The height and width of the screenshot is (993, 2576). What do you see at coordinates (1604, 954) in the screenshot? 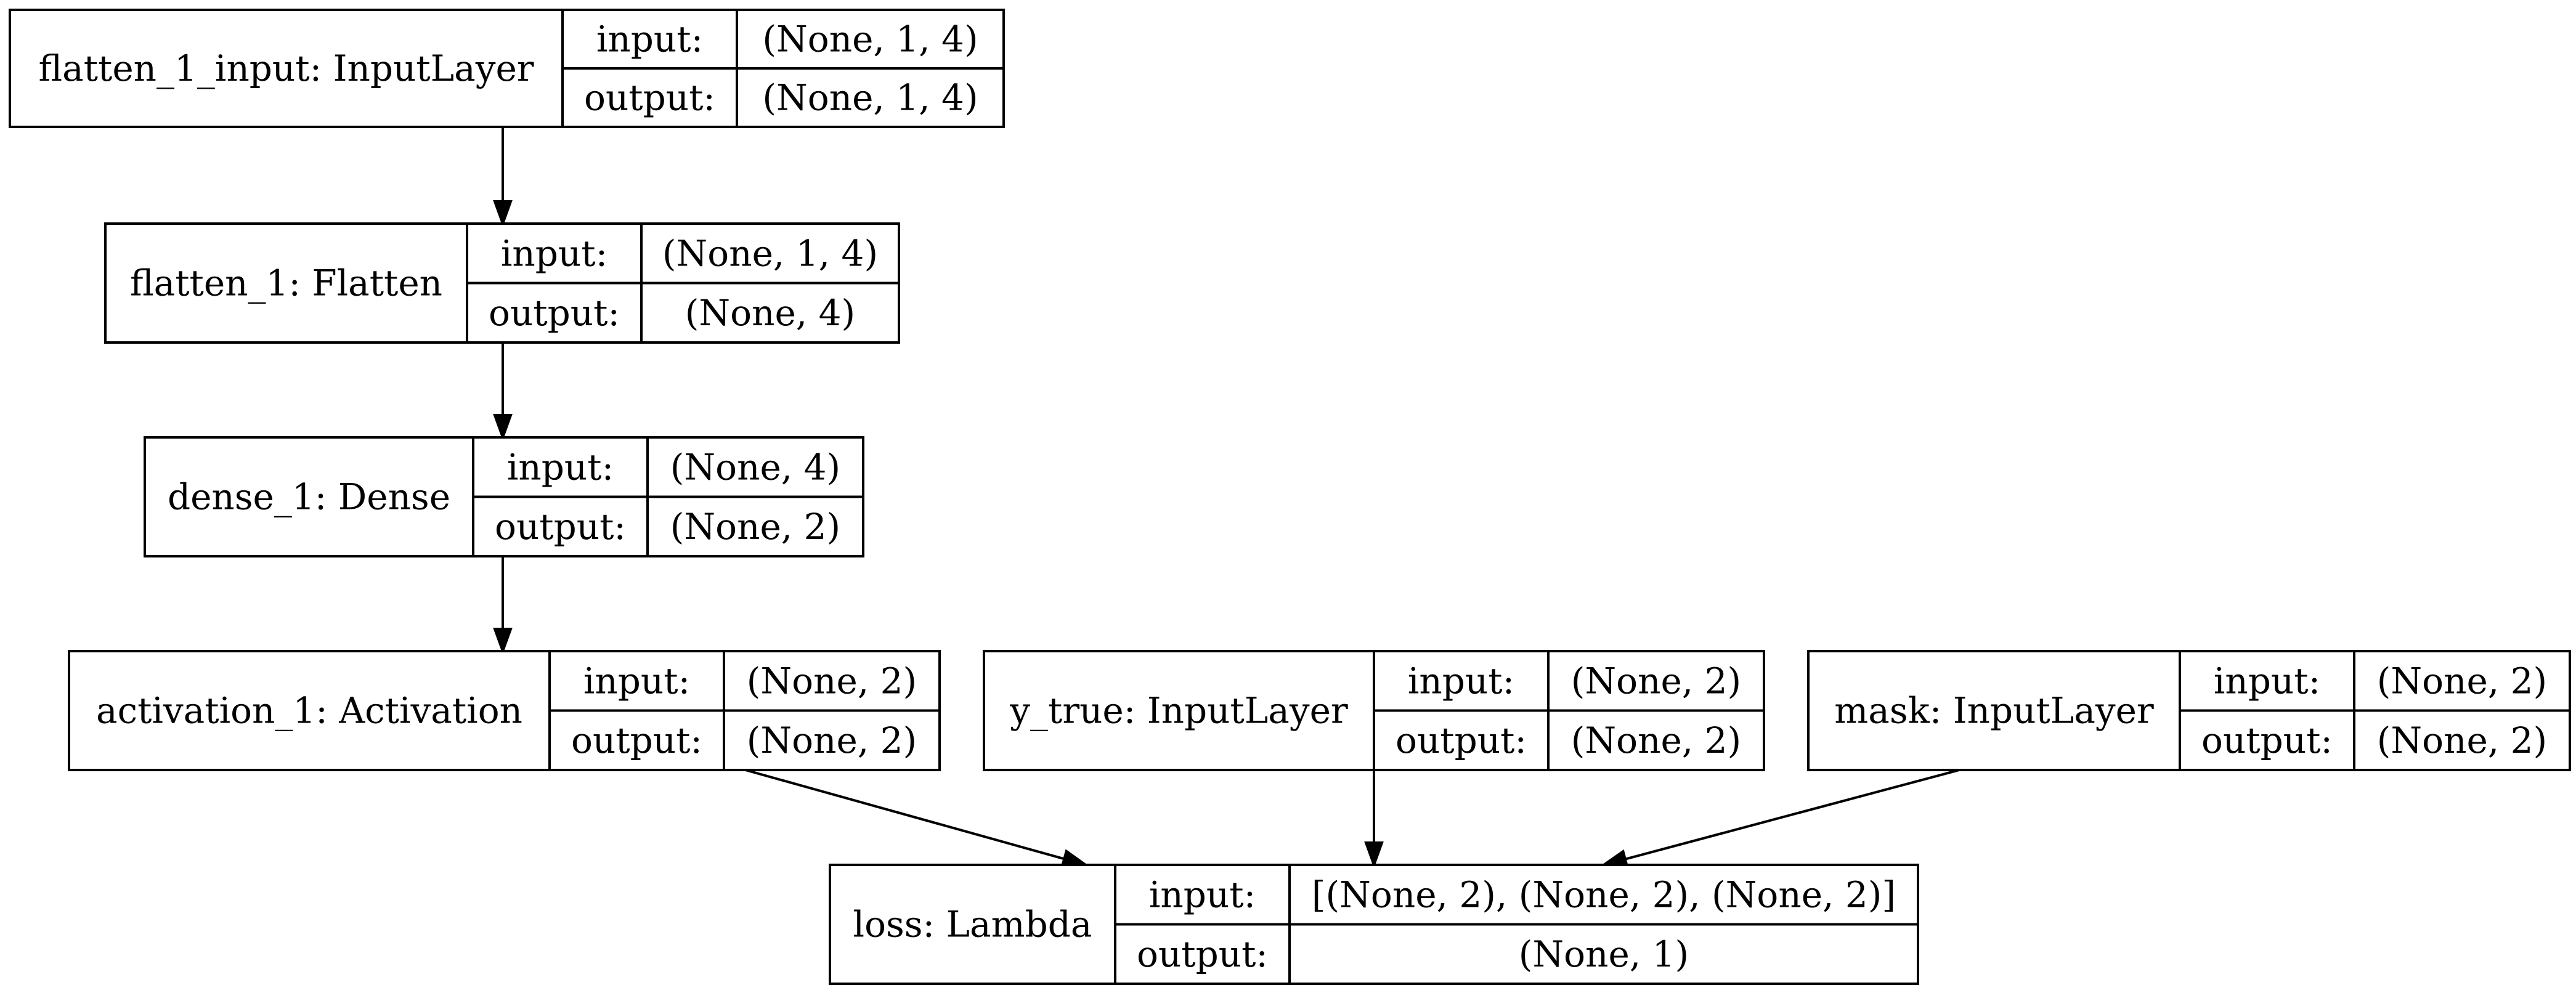
I see `output-shape: (None, 1)` at bounding box center [1604, 954].